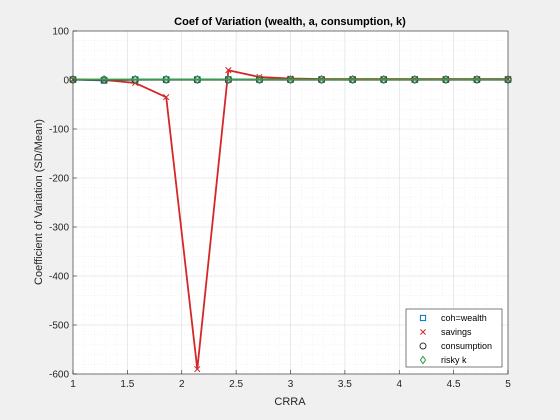 The image size is (560, 420). I want to click on x-tick-label: 2.5, so click(236, 384).